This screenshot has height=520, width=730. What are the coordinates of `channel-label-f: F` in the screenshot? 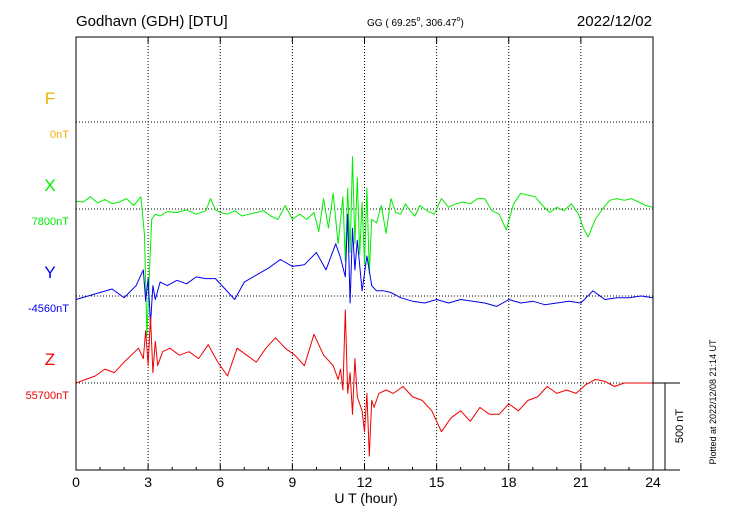 It's located at (50, 98).